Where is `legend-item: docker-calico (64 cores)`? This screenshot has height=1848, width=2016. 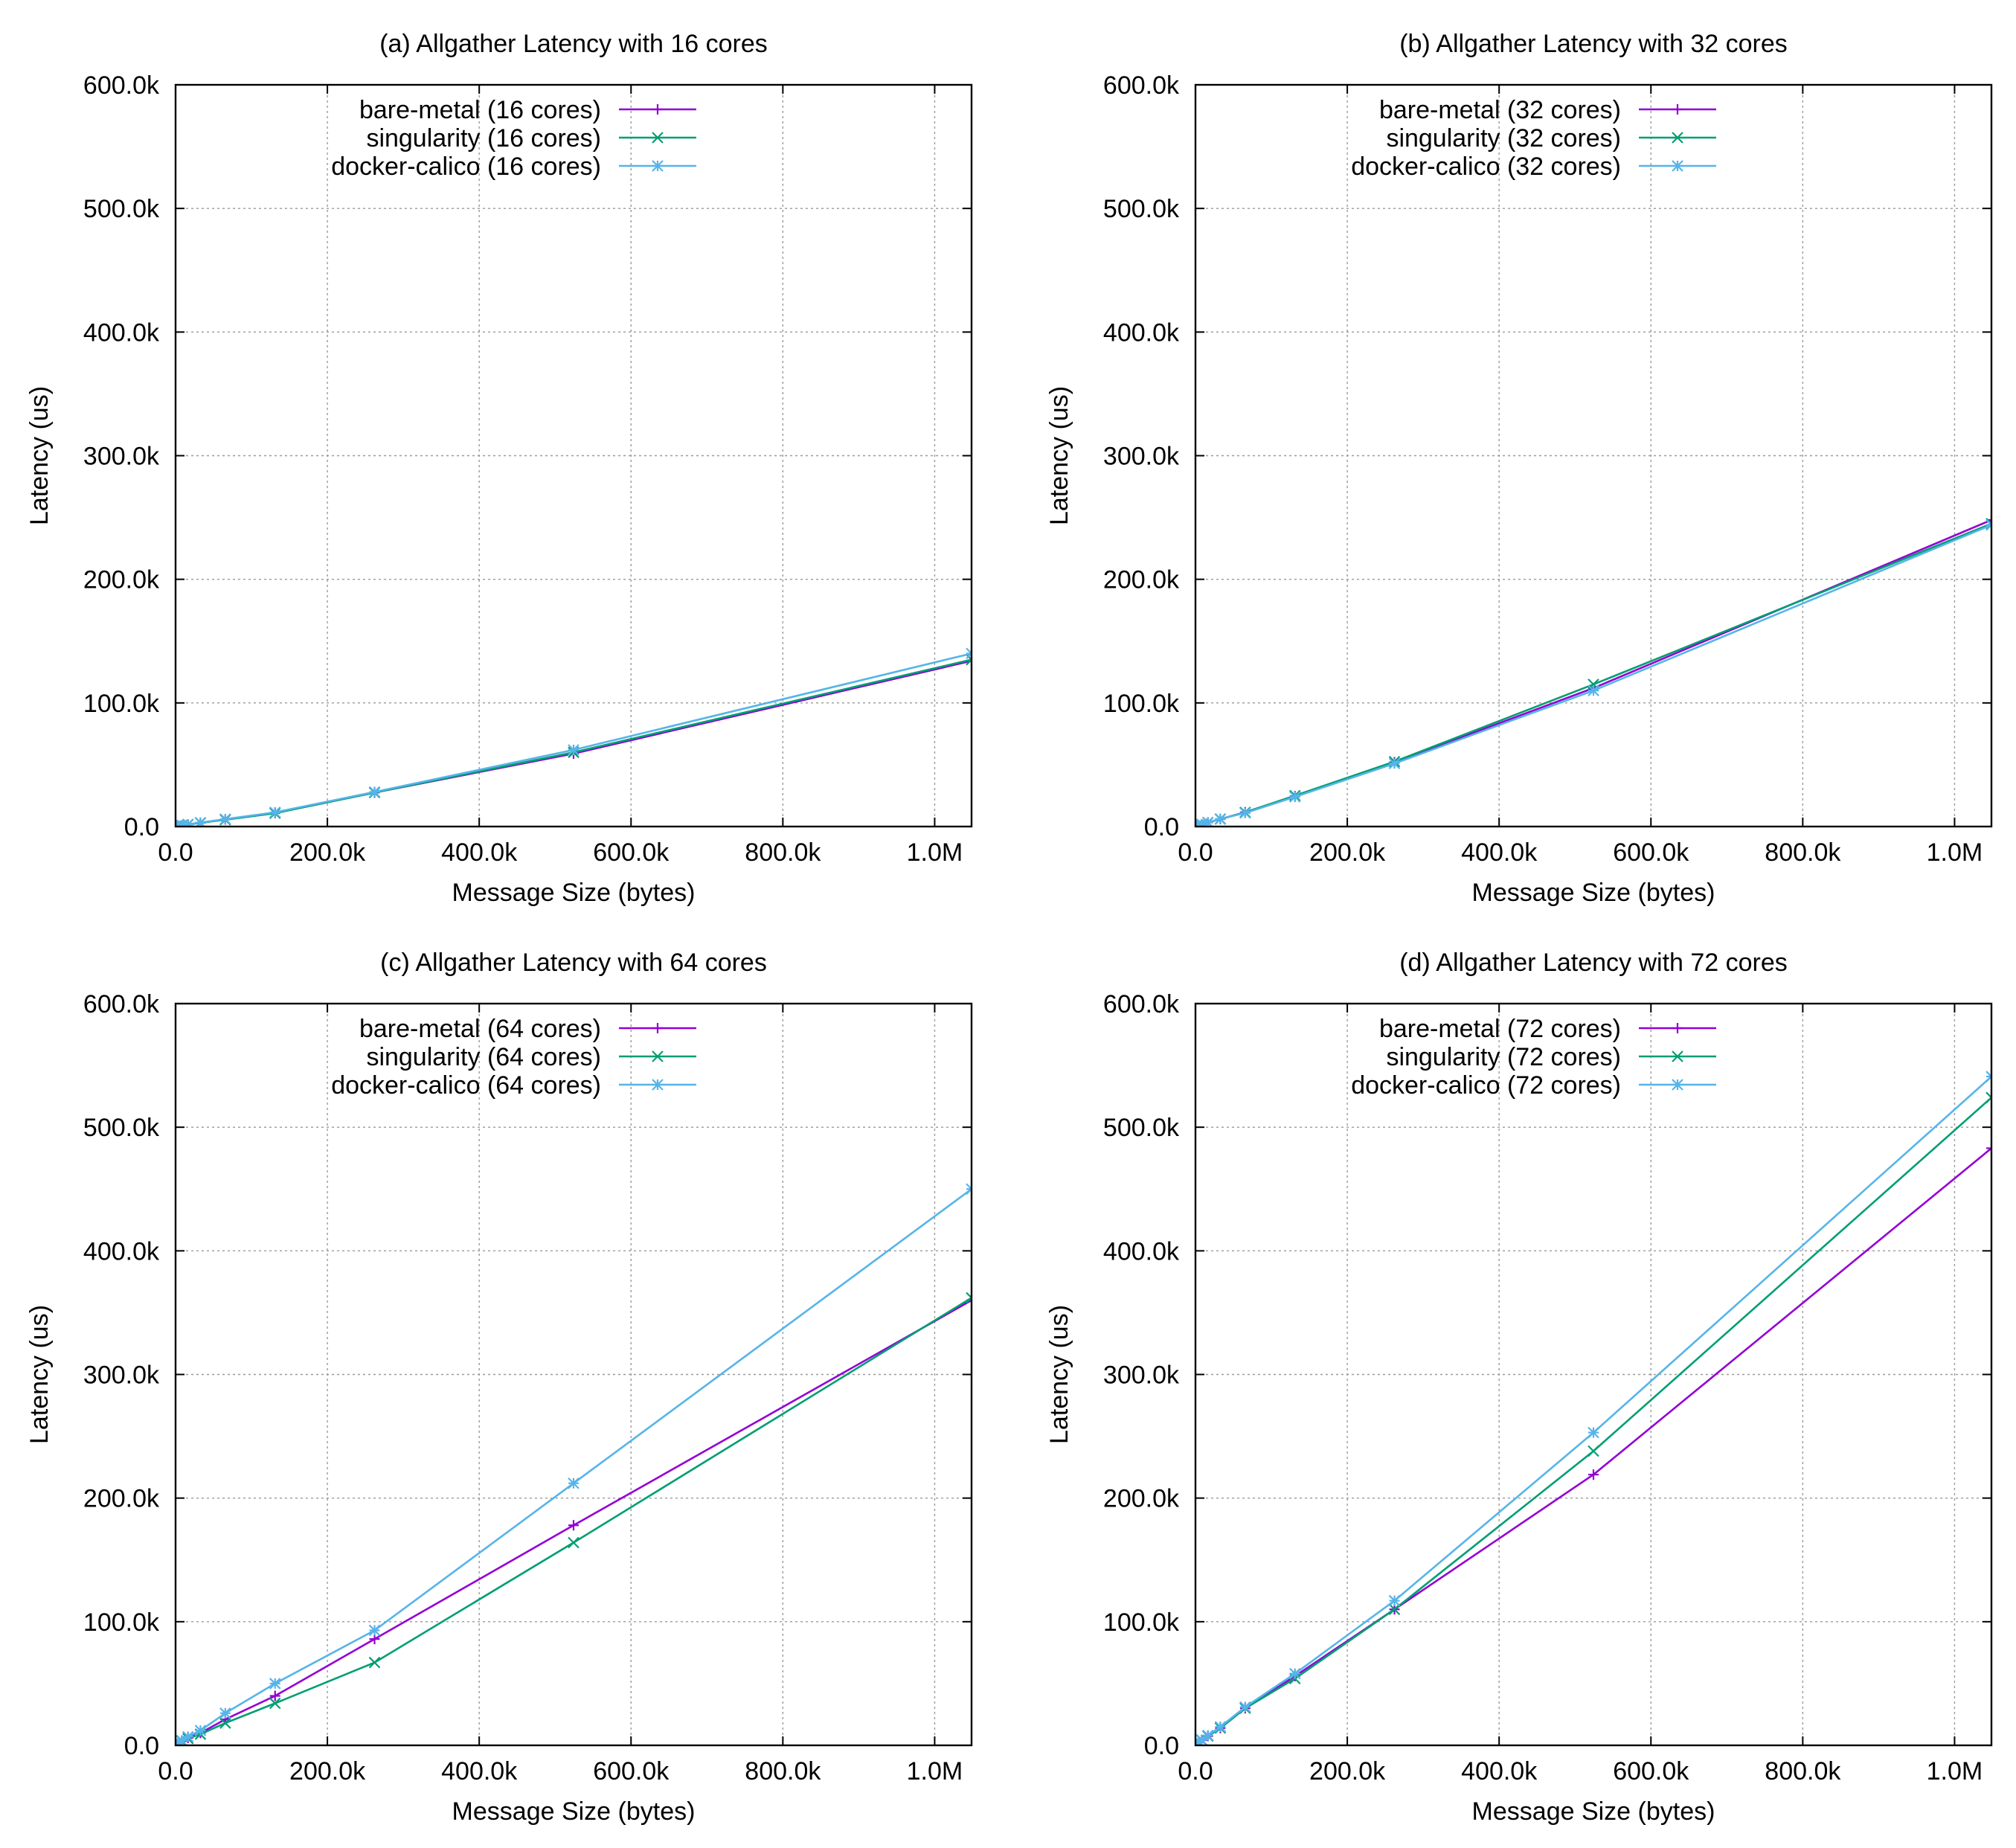
legend-item: docker-calico (64 cores) is located at coordinates (513, 1085).